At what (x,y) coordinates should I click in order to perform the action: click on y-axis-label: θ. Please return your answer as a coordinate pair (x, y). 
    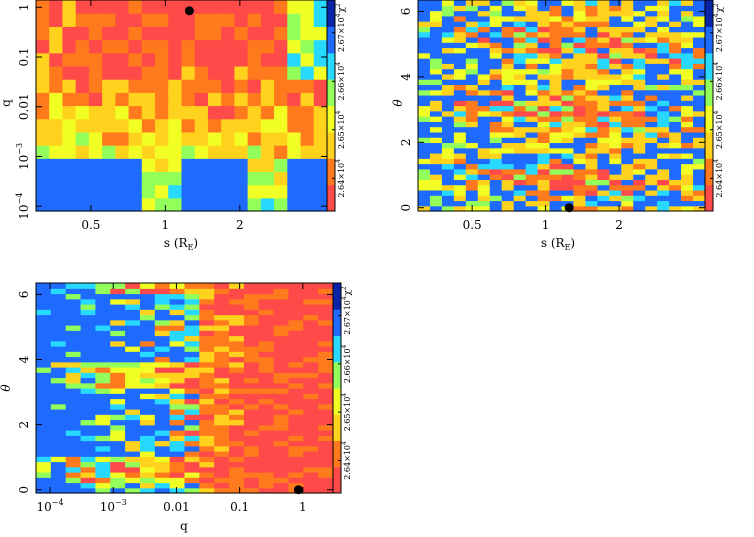
    Looking at the image, I should click on (398, 103).